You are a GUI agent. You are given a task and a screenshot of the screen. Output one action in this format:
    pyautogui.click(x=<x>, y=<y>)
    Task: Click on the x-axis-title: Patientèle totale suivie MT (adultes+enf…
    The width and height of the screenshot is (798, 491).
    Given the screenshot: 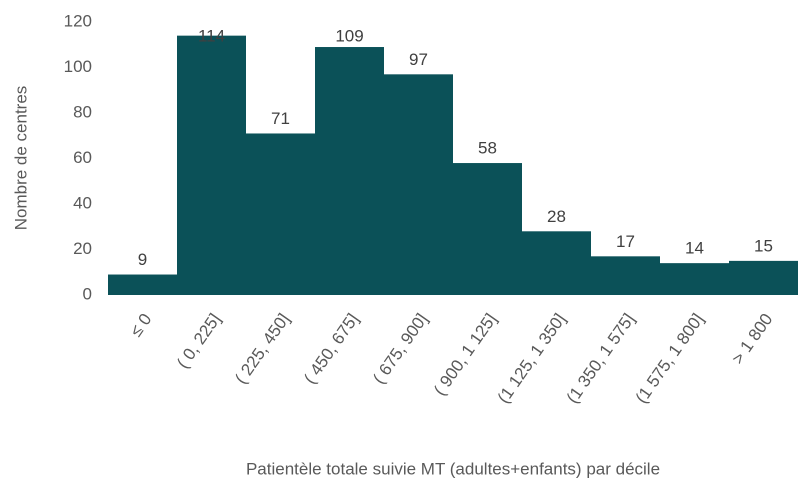 What is the action you would take?
    pyautogui.click(x=453, y=468)
    